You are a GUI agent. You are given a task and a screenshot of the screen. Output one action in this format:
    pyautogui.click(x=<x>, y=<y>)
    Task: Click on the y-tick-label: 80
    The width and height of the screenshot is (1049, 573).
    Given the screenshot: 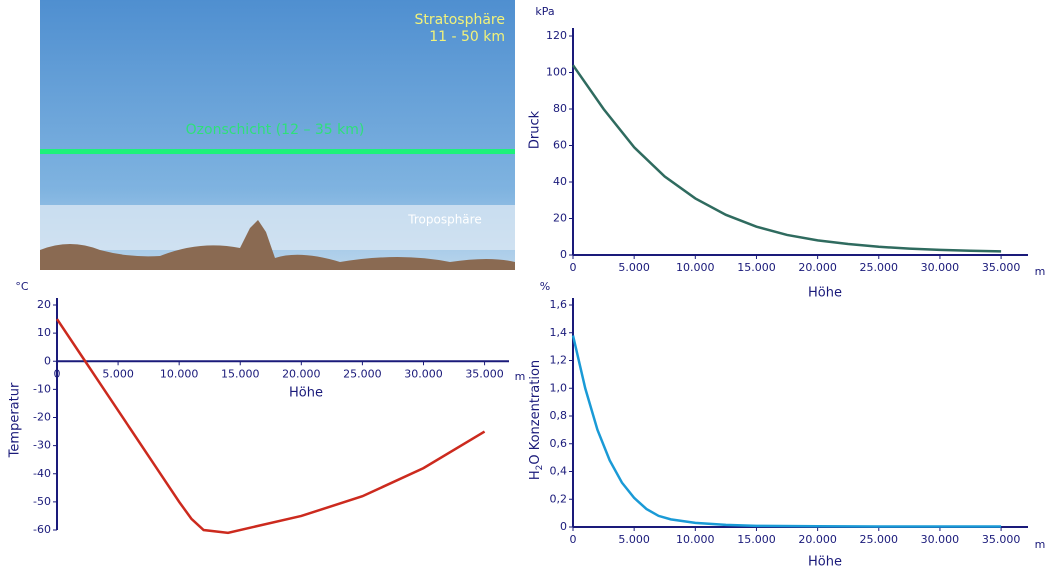 What is the action you would take?
    pyautogui.click(x=560, y=108)
    